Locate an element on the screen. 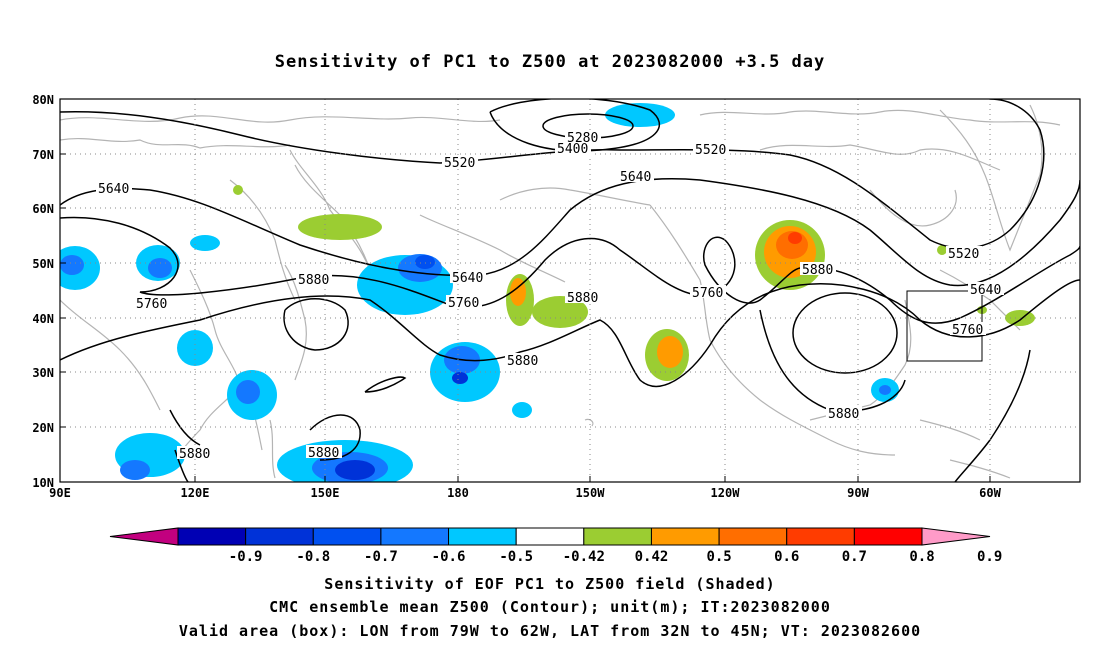 The image size is (1100, 650). colorbar-tick: 0.42 is located at coordinates (652, 557).